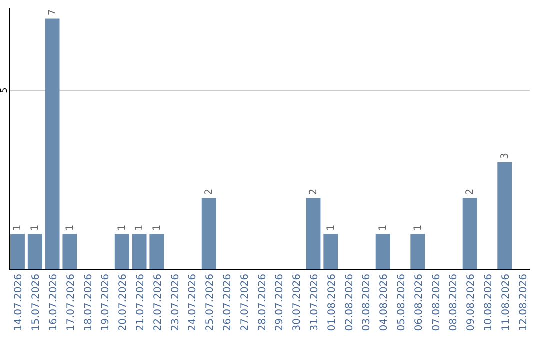 The height and width of the screenshot is (340, 540). What do you see at coordinates (419, 303) in the screenshot?
I see `x-tick-label: 06.08.2026` at bounding box center [419, 303].